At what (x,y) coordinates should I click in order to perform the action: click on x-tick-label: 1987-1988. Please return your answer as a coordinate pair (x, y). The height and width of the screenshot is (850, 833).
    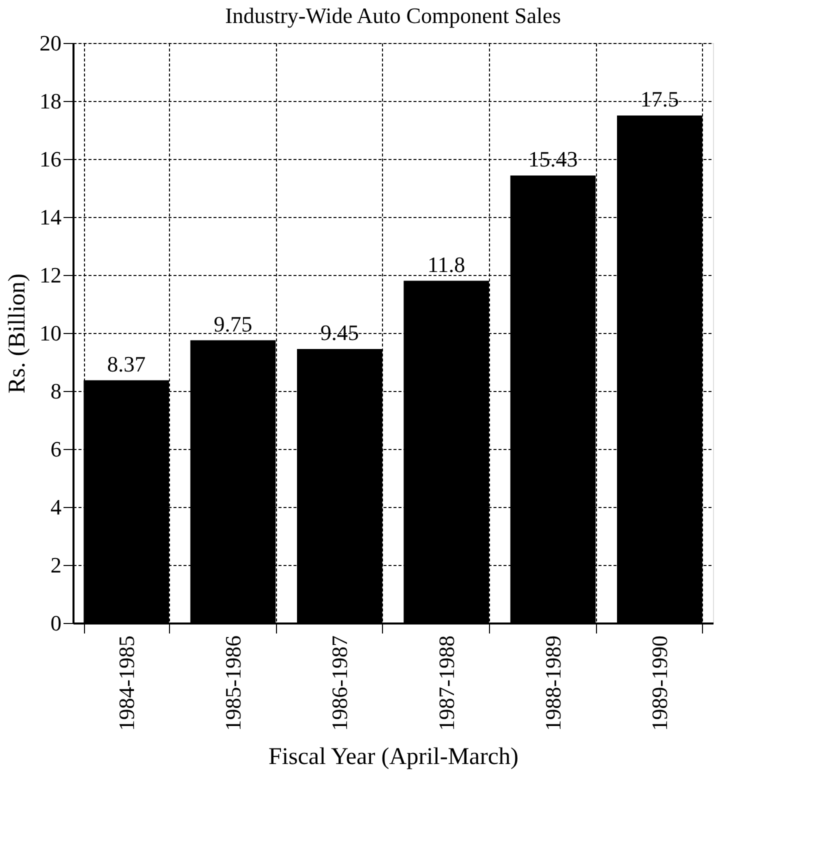
    Looking at the image, I should click on (446, 683).